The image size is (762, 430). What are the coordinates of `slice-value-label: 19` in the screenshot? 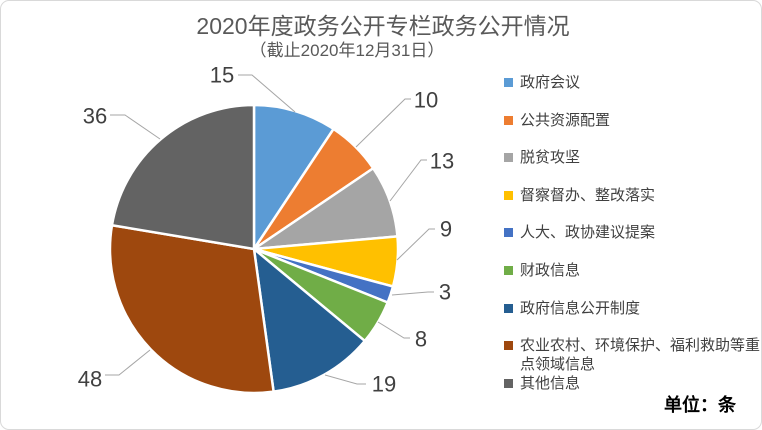 It's located at (384, 384).